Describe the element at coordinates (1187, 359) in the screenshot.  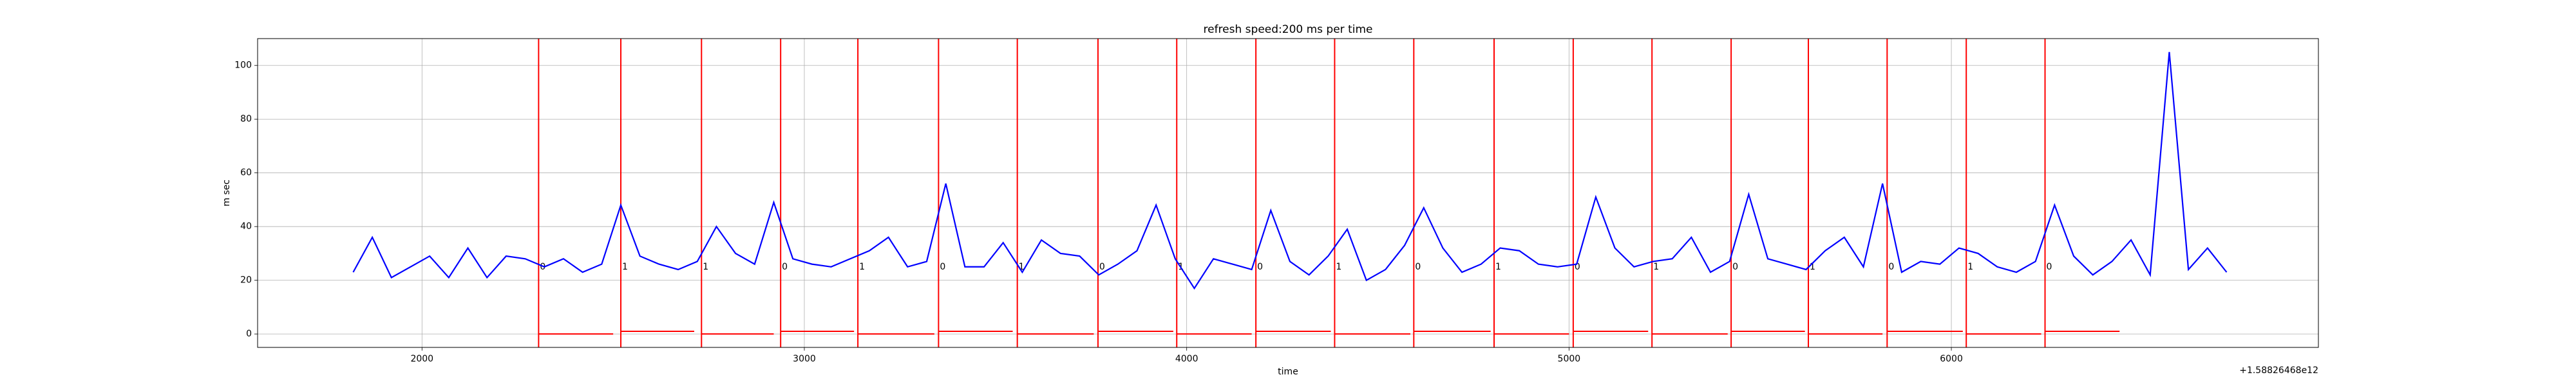
I see `x-tick-label: 4000` at that location.